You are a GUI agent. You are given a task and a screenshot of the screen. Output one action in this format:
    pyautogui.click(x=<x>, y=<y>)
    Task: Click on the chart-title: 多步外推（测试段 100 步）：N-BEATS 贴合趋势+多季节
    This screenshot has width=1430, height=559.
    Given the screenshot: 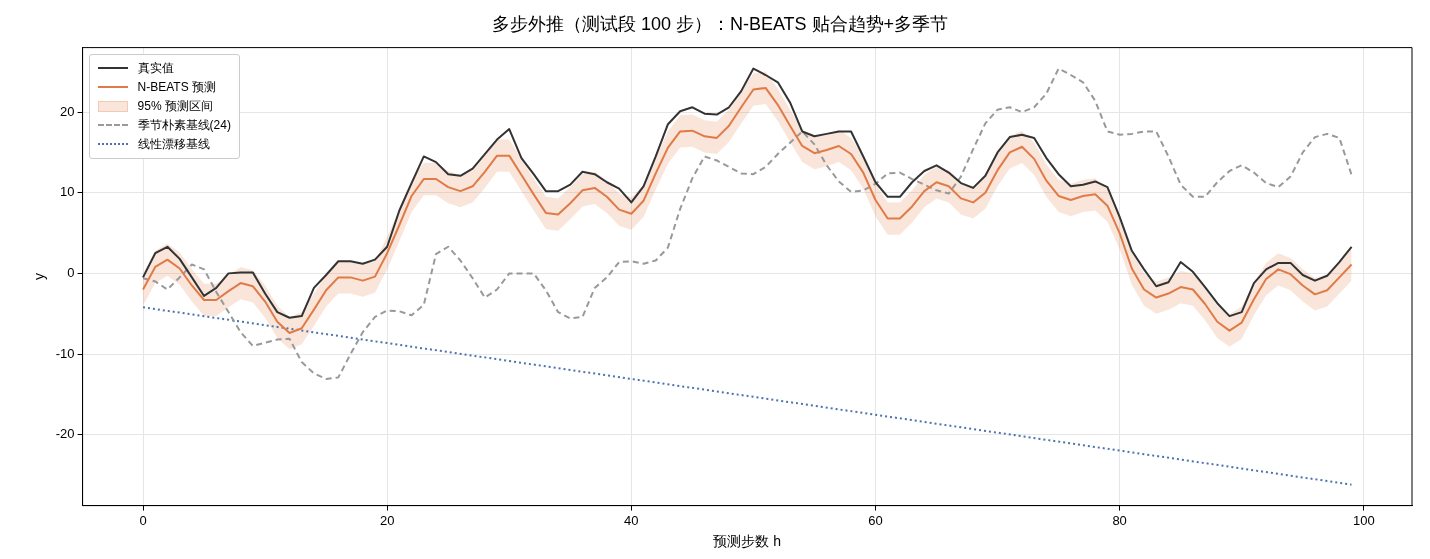 What is the action you would take?
    pyautogui.click(x=720, y=23)
    